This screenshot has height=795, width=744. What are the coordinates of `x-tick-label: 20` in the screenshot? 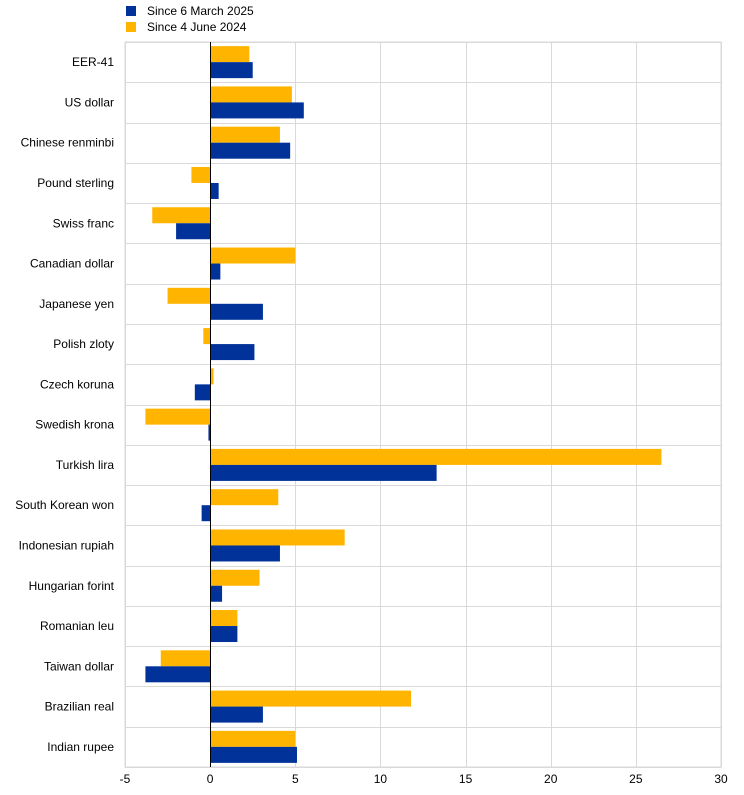 It's located at (551, 779).